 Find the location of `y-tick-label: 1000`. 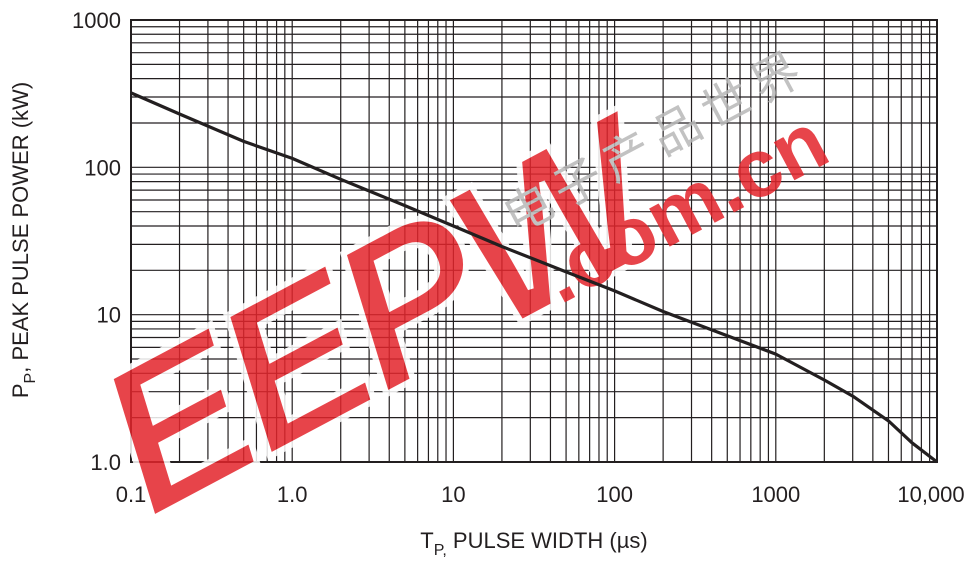

y-tick-label: 1000 is located at coordinates (96, 20).